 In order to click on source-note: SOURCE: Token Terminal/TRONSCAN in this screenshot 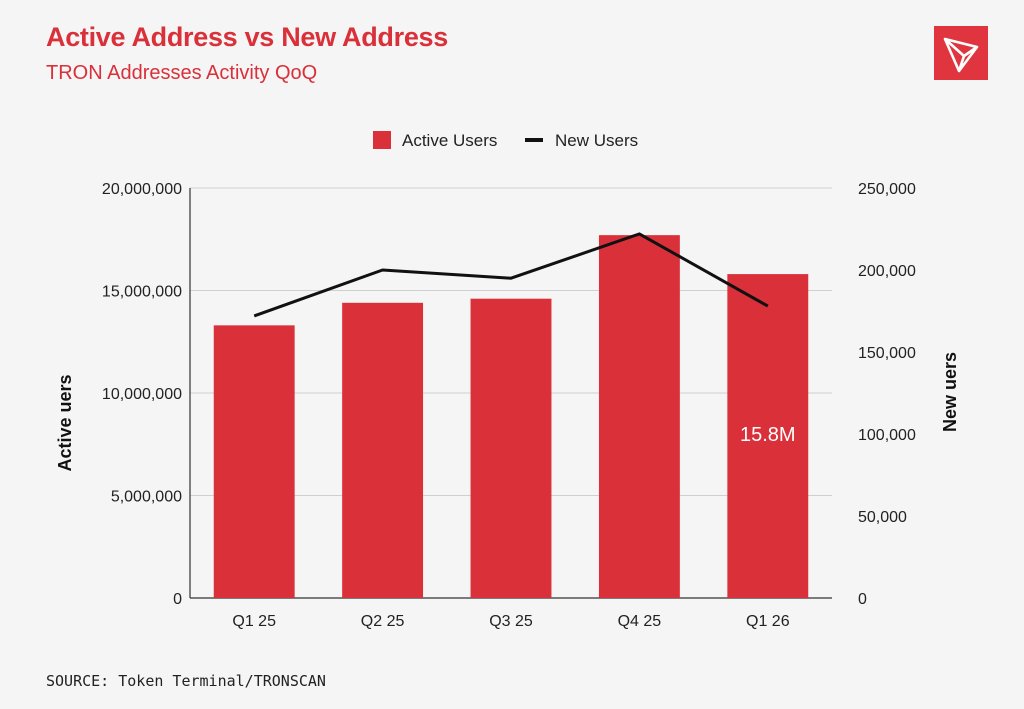, I will do `click(186, 681)`.